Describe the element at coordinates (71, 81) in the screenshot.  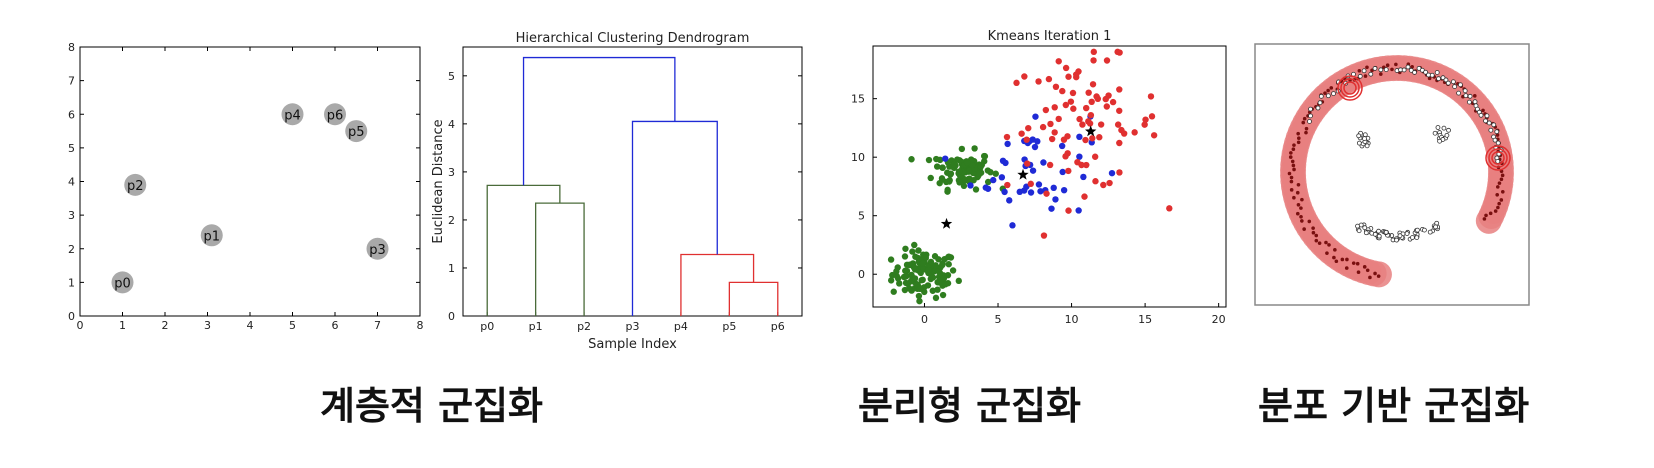
I see `chart1-ytick-label: 7` at that location.